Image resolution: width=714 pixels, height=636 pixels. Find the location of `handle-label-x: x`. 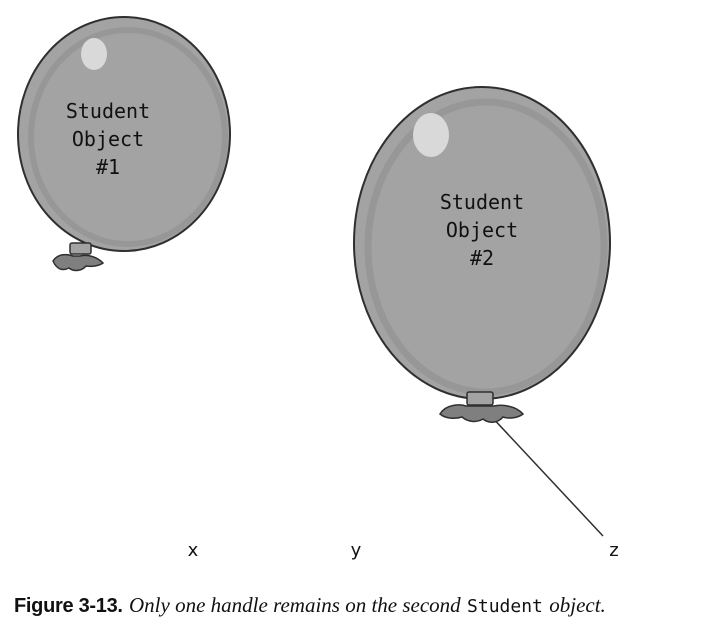

handle-label-x: x is located at coordinates (193, 550).